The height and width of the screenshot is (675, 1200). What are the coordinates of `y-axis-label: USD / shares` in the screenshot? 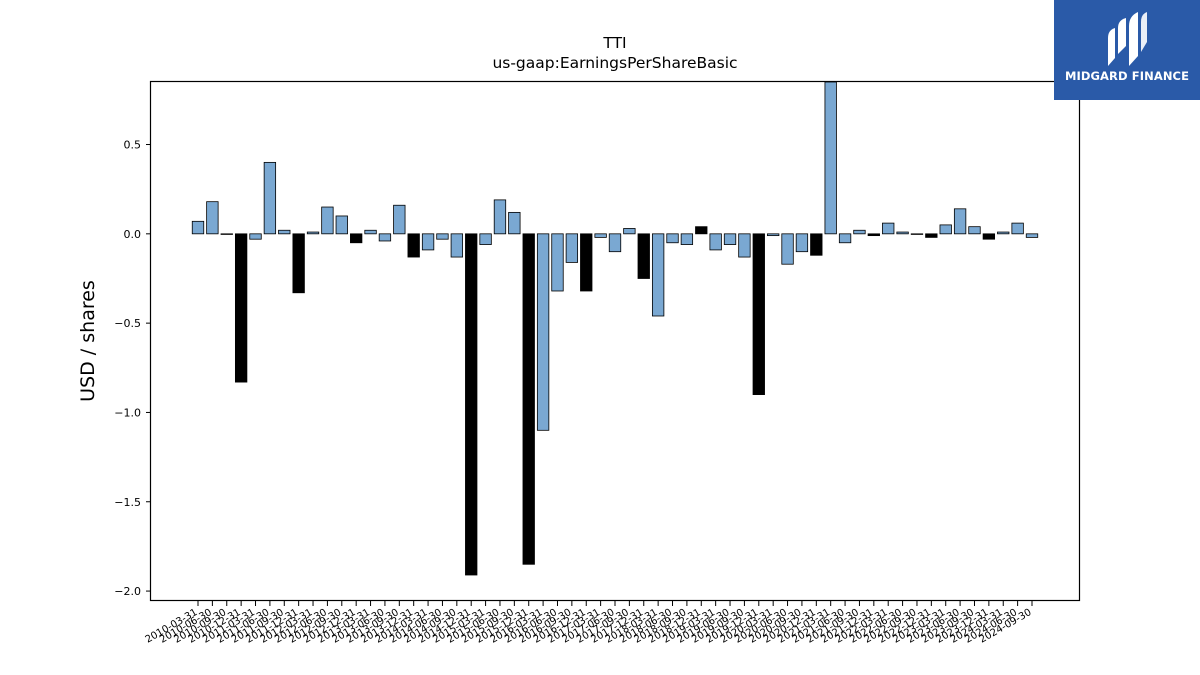 It's located at (88, 341).